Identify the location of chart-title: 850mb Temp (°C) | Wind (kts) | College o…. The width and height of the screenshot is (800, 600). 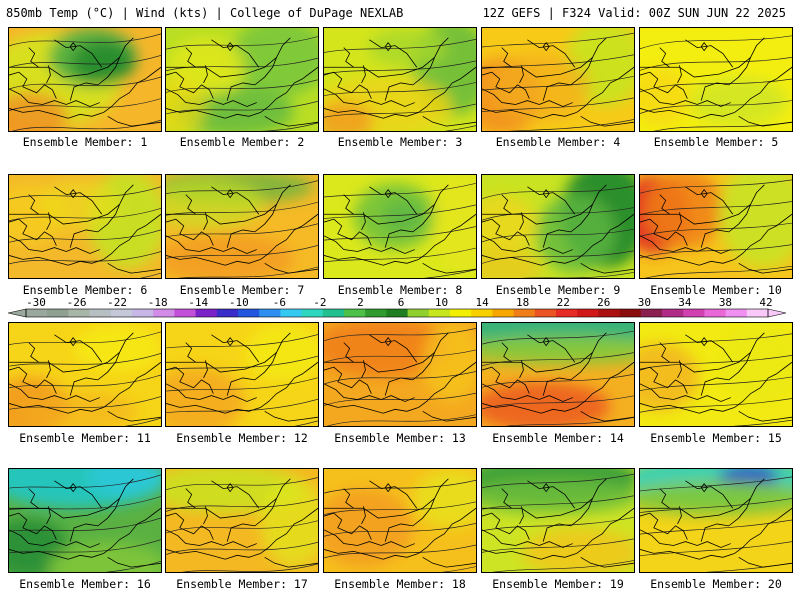
(205, 13).